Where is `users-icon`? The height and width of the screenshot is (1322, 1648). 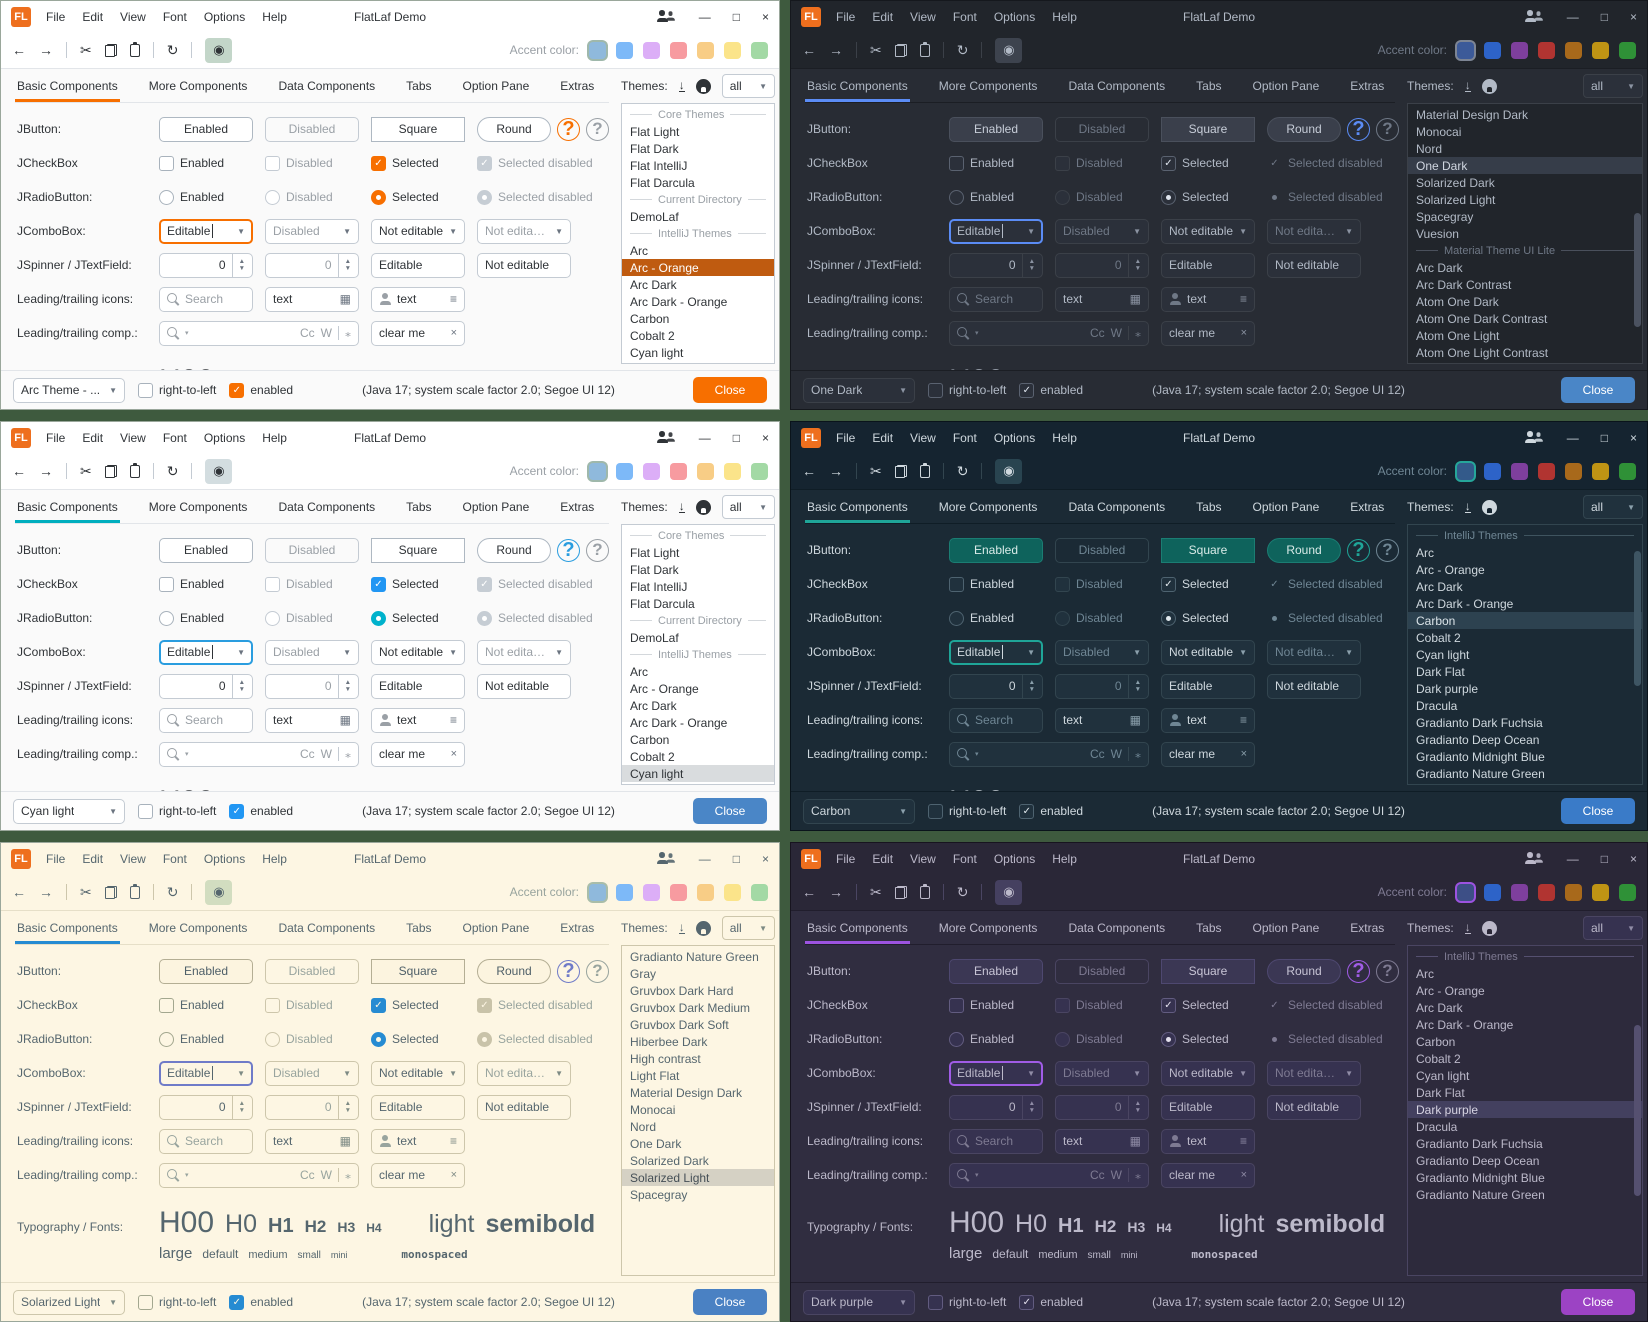
users-icon is located at coordinates (666, 858).